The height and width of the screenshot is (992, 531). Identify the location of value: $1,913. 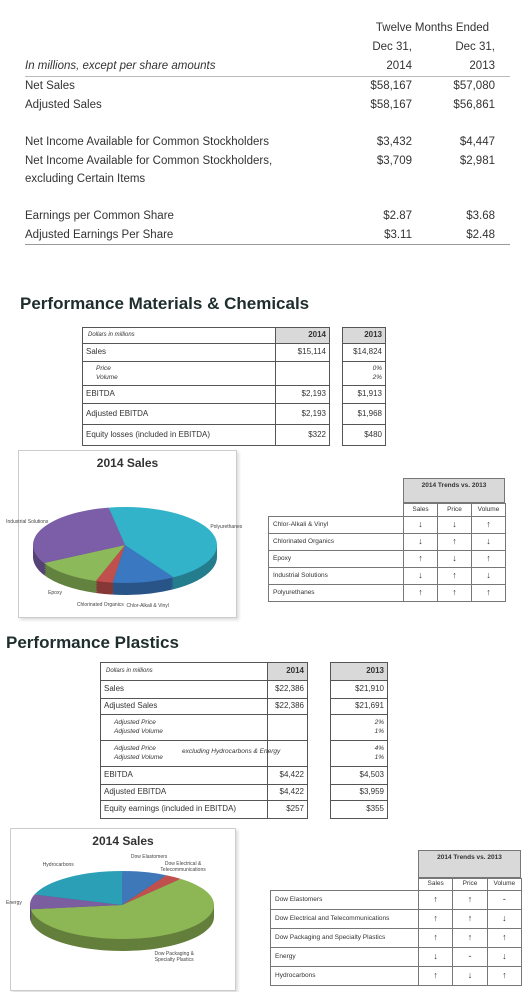
(369, 393).